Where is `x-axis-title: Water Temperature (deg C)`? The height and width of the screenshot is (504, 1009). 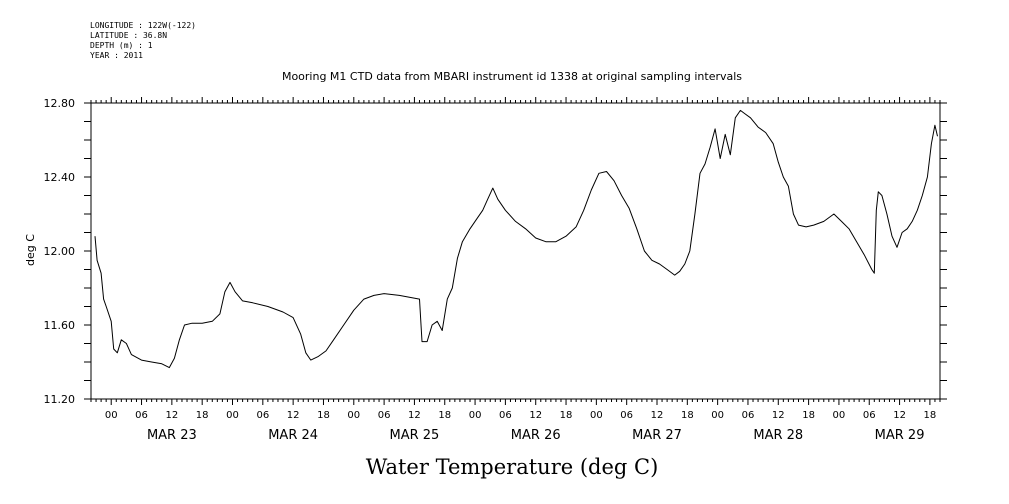 x-axis-title: Water Temperature (deg C) is located at coordinates (512, 467).